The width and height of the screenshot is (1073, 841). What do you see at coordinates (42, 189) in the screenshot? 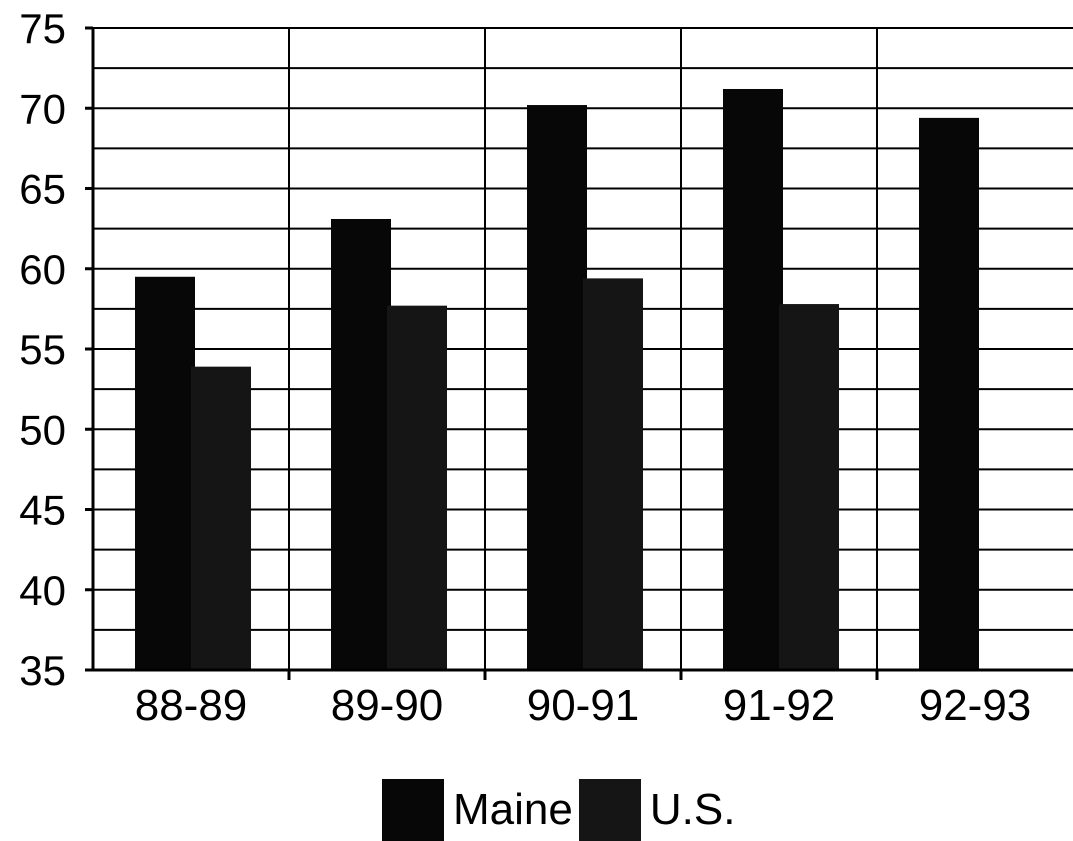
I see `y-tick-label: 65` at bounding box center [42, 189].